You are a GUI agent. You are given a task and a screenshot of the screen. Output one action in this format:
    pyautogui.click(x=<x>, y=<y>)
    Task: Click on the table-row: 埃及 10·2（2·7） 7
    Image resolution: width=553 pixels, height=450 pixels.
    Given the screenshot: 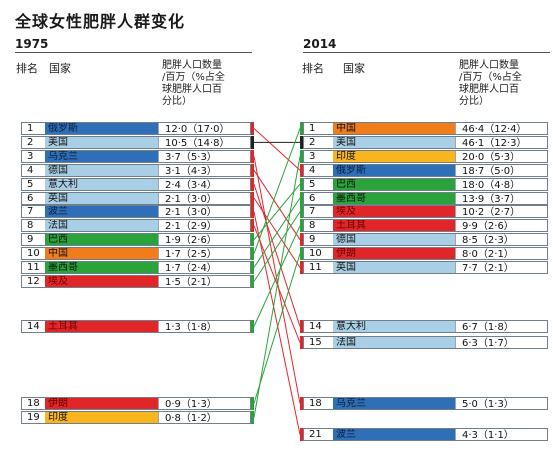 What is the action you would take?
    pyautogui.click(x=425, y=212)
    